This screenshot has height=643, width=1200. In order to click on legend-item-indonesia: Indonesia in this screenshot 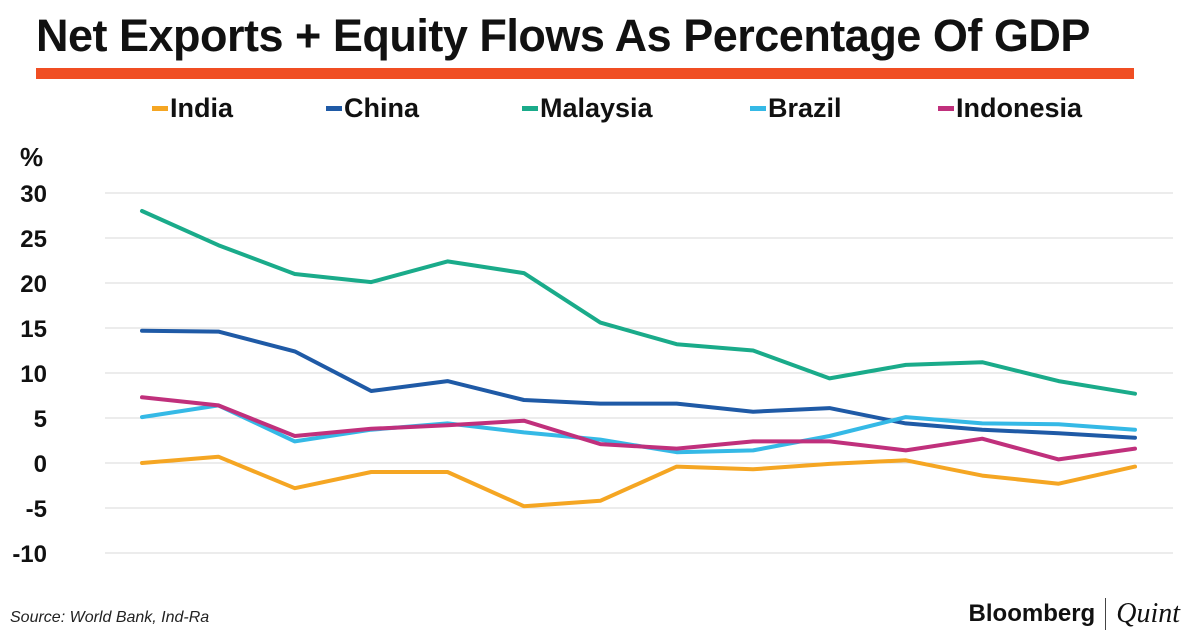, I will do `click(1010, 108)`.